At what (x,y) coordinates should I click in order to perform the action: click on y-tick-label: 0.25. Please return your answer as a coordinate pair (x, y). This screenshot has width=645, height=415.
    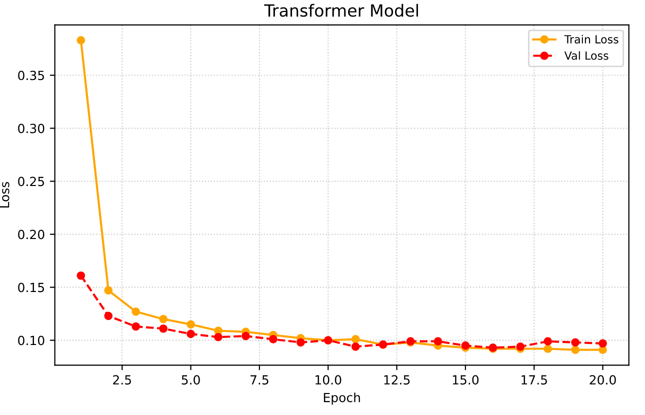
    Looking at the image, I should click on (31, 181).